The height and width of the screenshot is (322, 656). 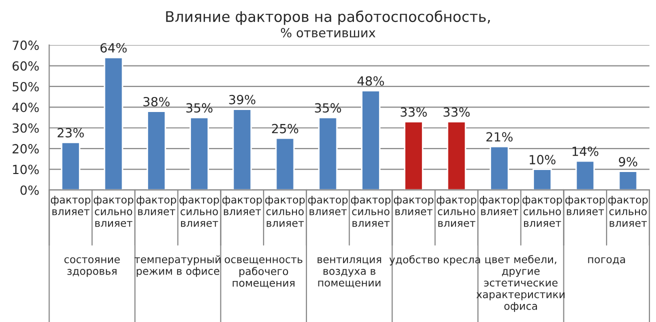 I want to click on data-label: 25%, so click(x=285, y=129).